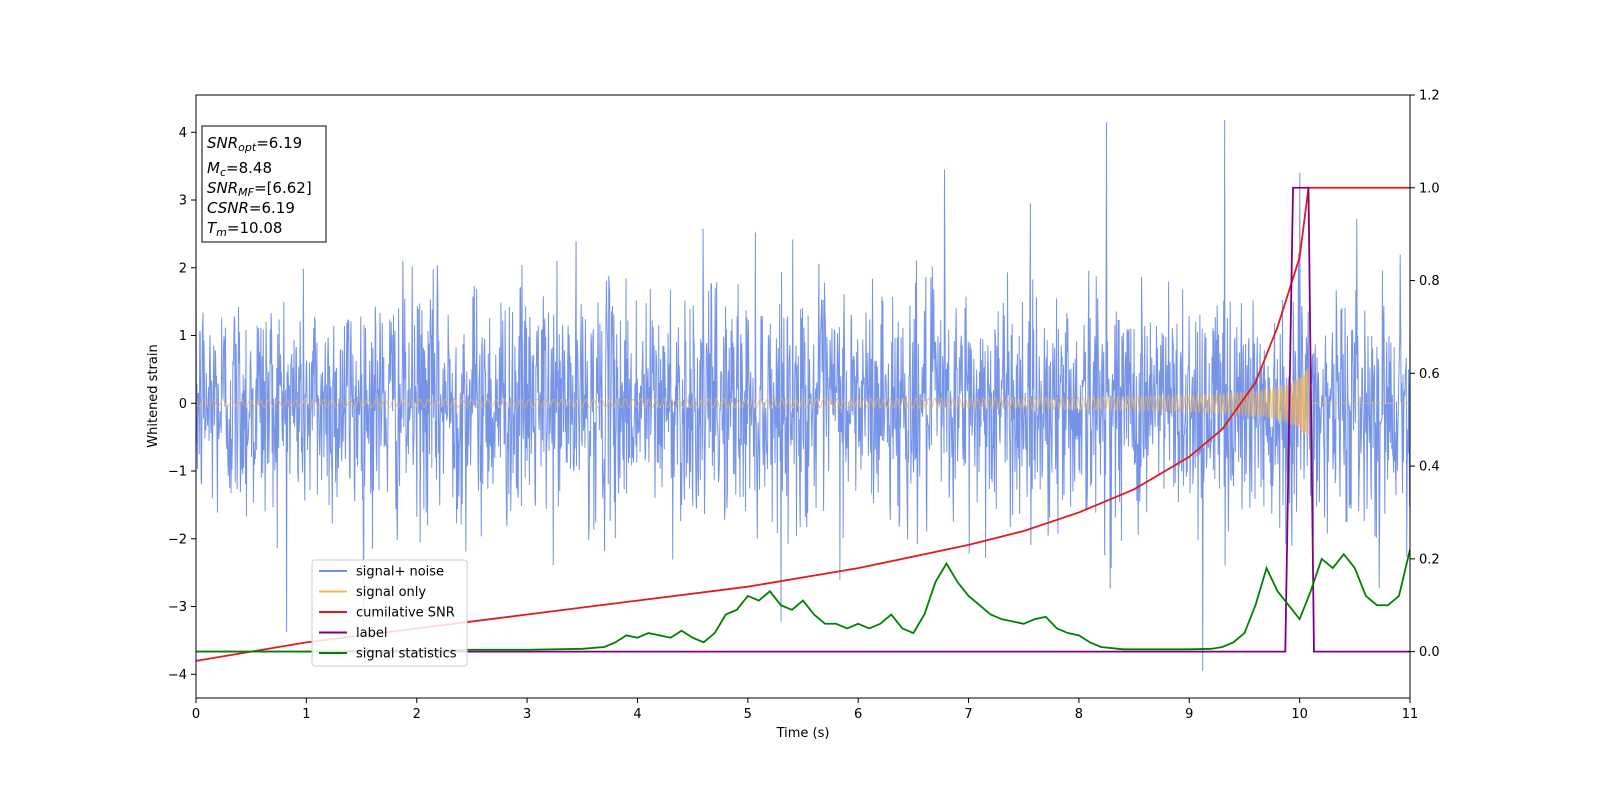 This screenshot has width=1600, height=800. What do you see at coordinates (196, 714) in the screenshot?
I see `x-tick-label: 0` at bounding box center [196, 714].